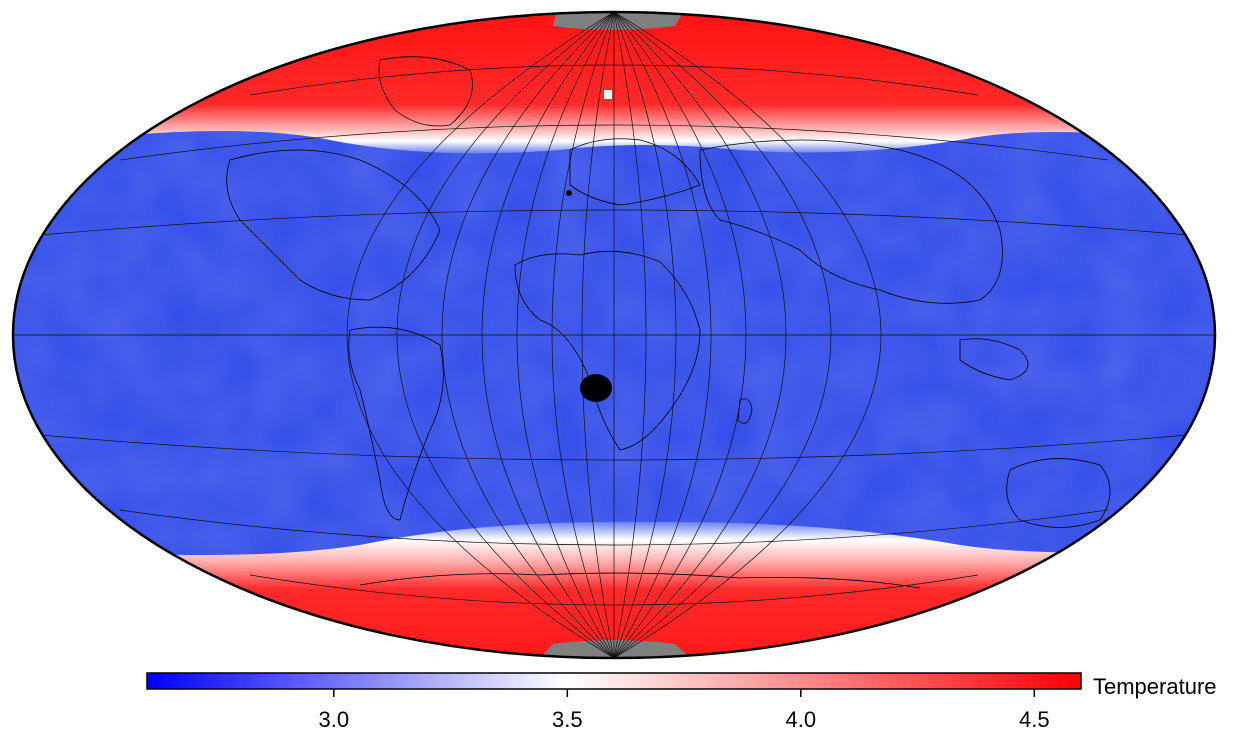 The width and height of the screenshot is (1243, 736). What do you see at coordinates (851, 221) in the screenshot?
I see `coast-asia` at bounding box center [851, 221].